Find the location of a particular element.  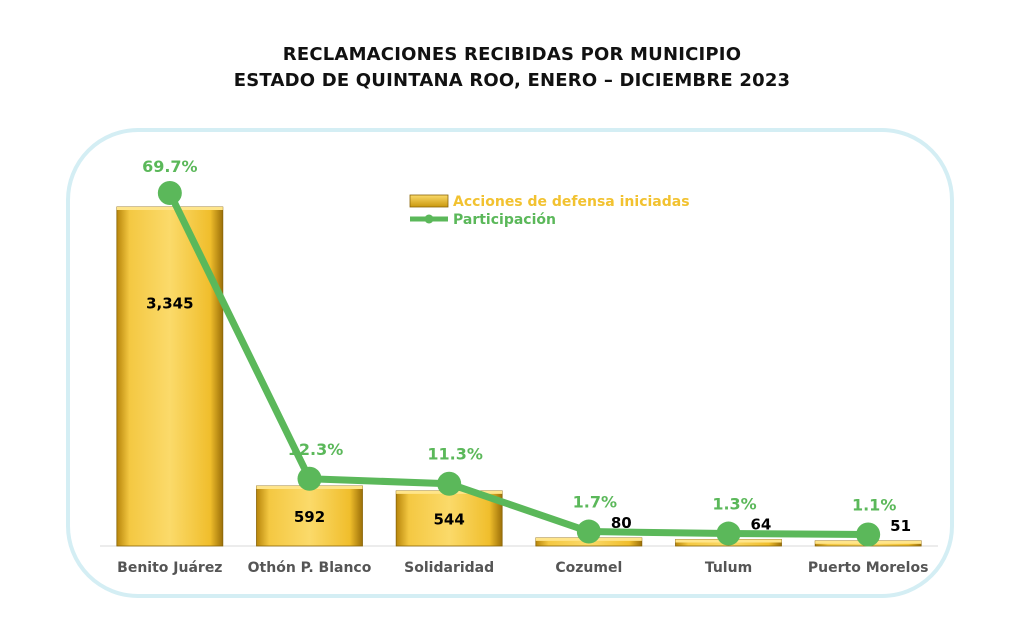

participation-label: 69.7% is located at coordinates (170, 166).